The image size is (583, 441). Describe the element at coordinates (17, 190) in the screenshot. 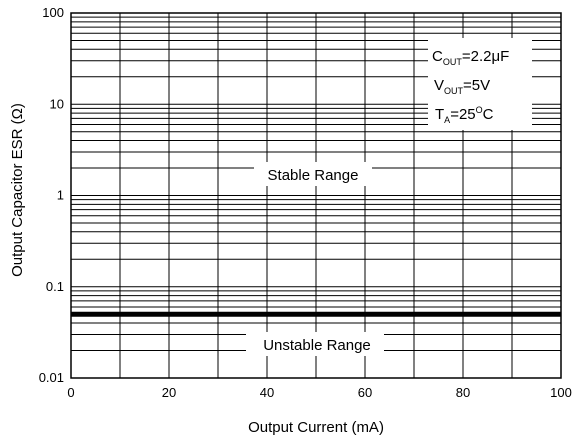

I see `y-axis-title: Output Capacitor ESR (Ω)` at that location.